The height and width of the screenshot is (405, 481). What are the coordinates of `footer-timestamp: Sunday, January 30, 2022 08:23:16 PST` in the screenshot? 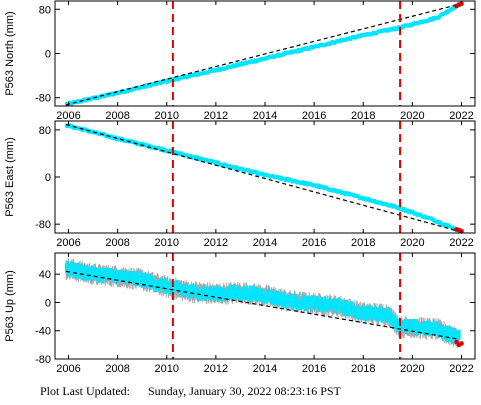 It's located at (244, 391).